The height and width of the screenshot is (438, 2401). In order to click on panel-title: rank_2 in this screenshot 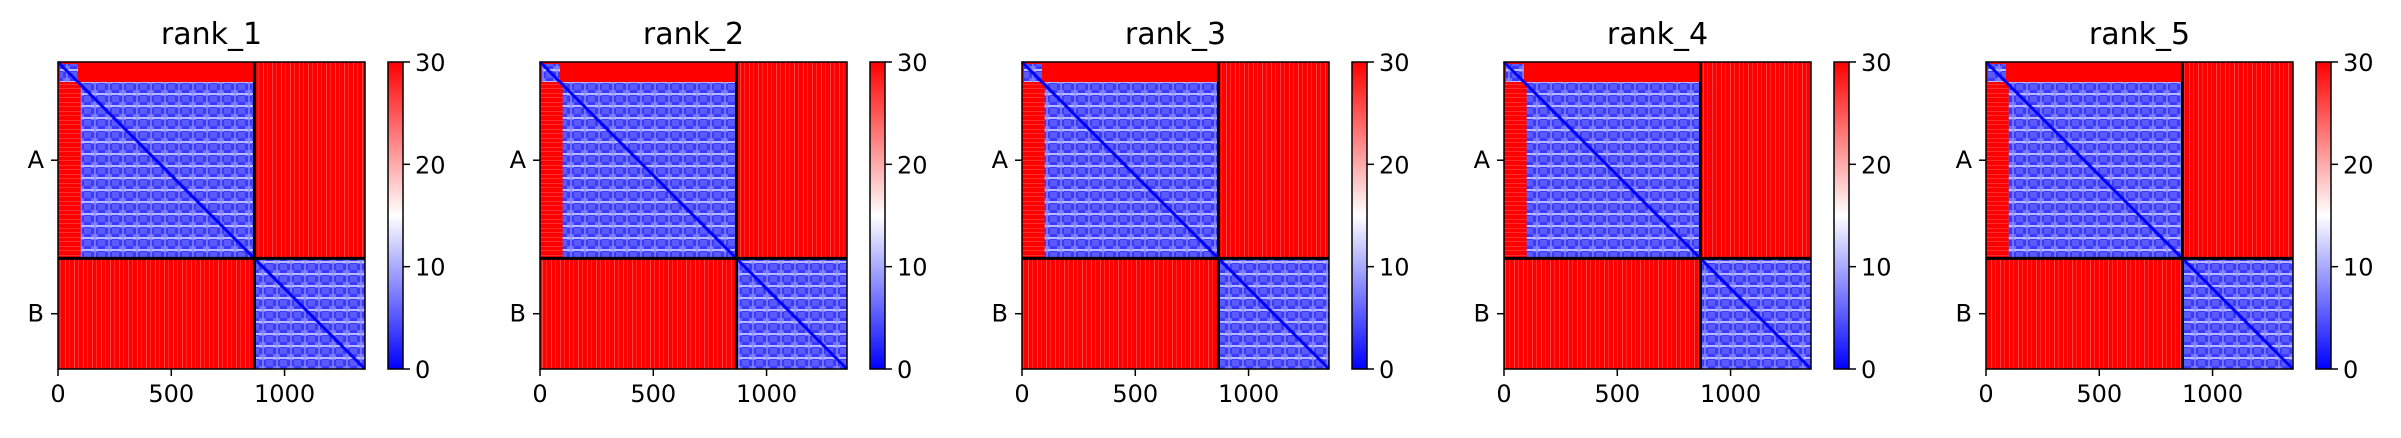, I will do `click(693, 34)`.